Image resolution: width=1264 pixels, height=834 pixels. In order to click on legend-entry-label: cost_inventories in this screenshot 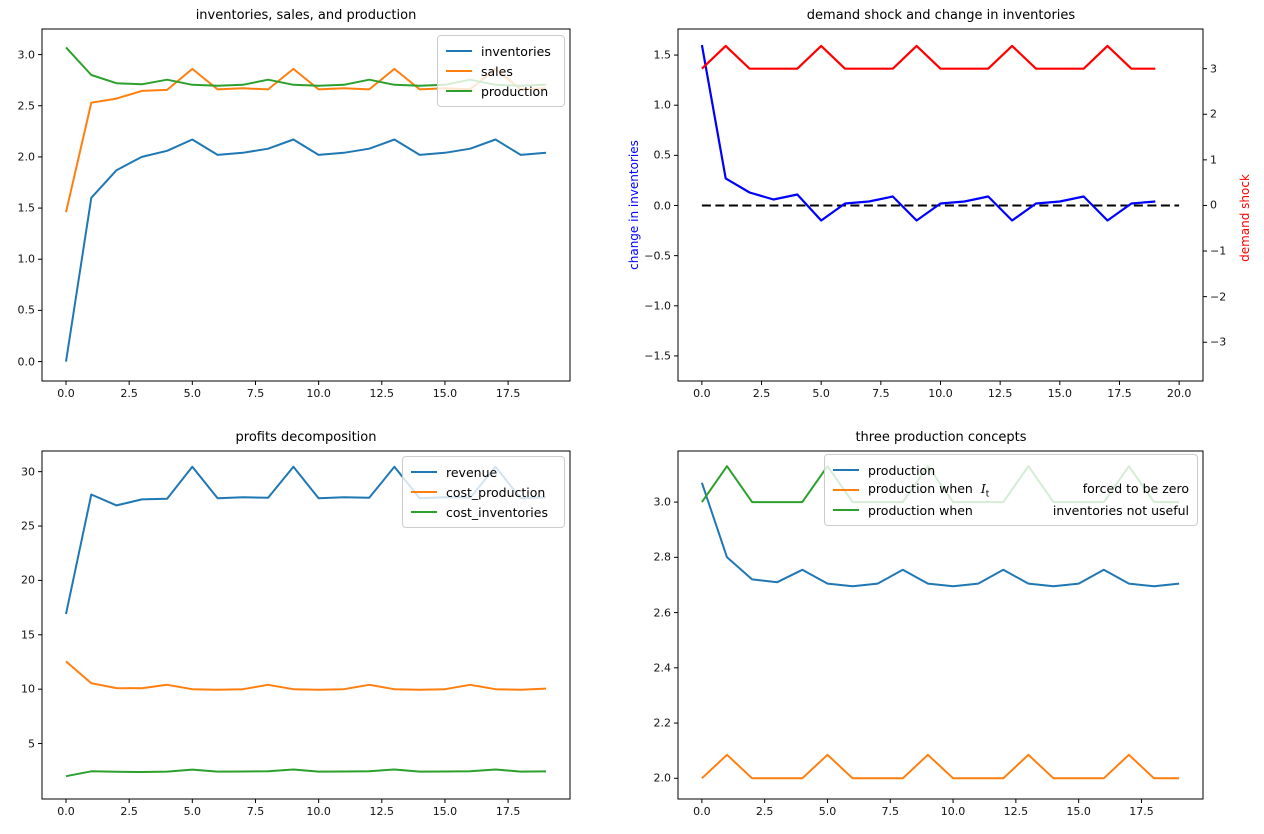, I will do `click(501, 512)`.